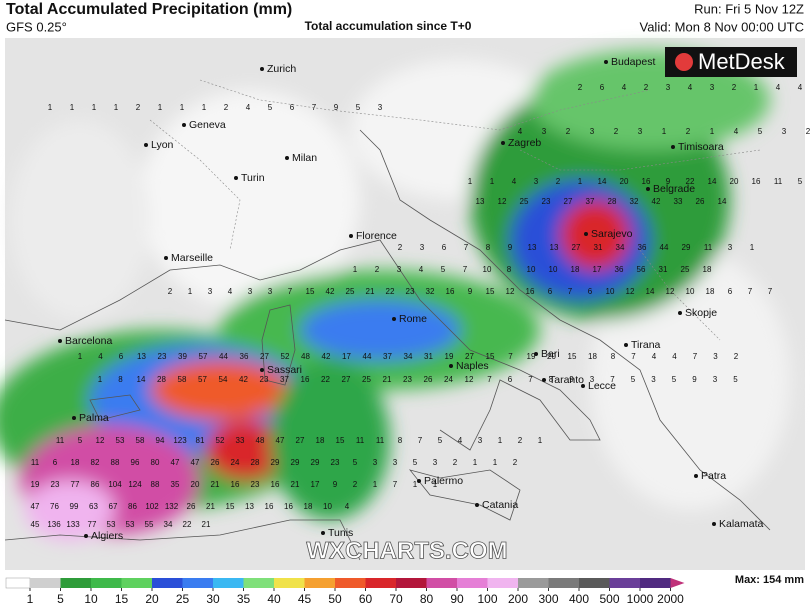  I want to click on grid-value: 8, so click(400, 440).